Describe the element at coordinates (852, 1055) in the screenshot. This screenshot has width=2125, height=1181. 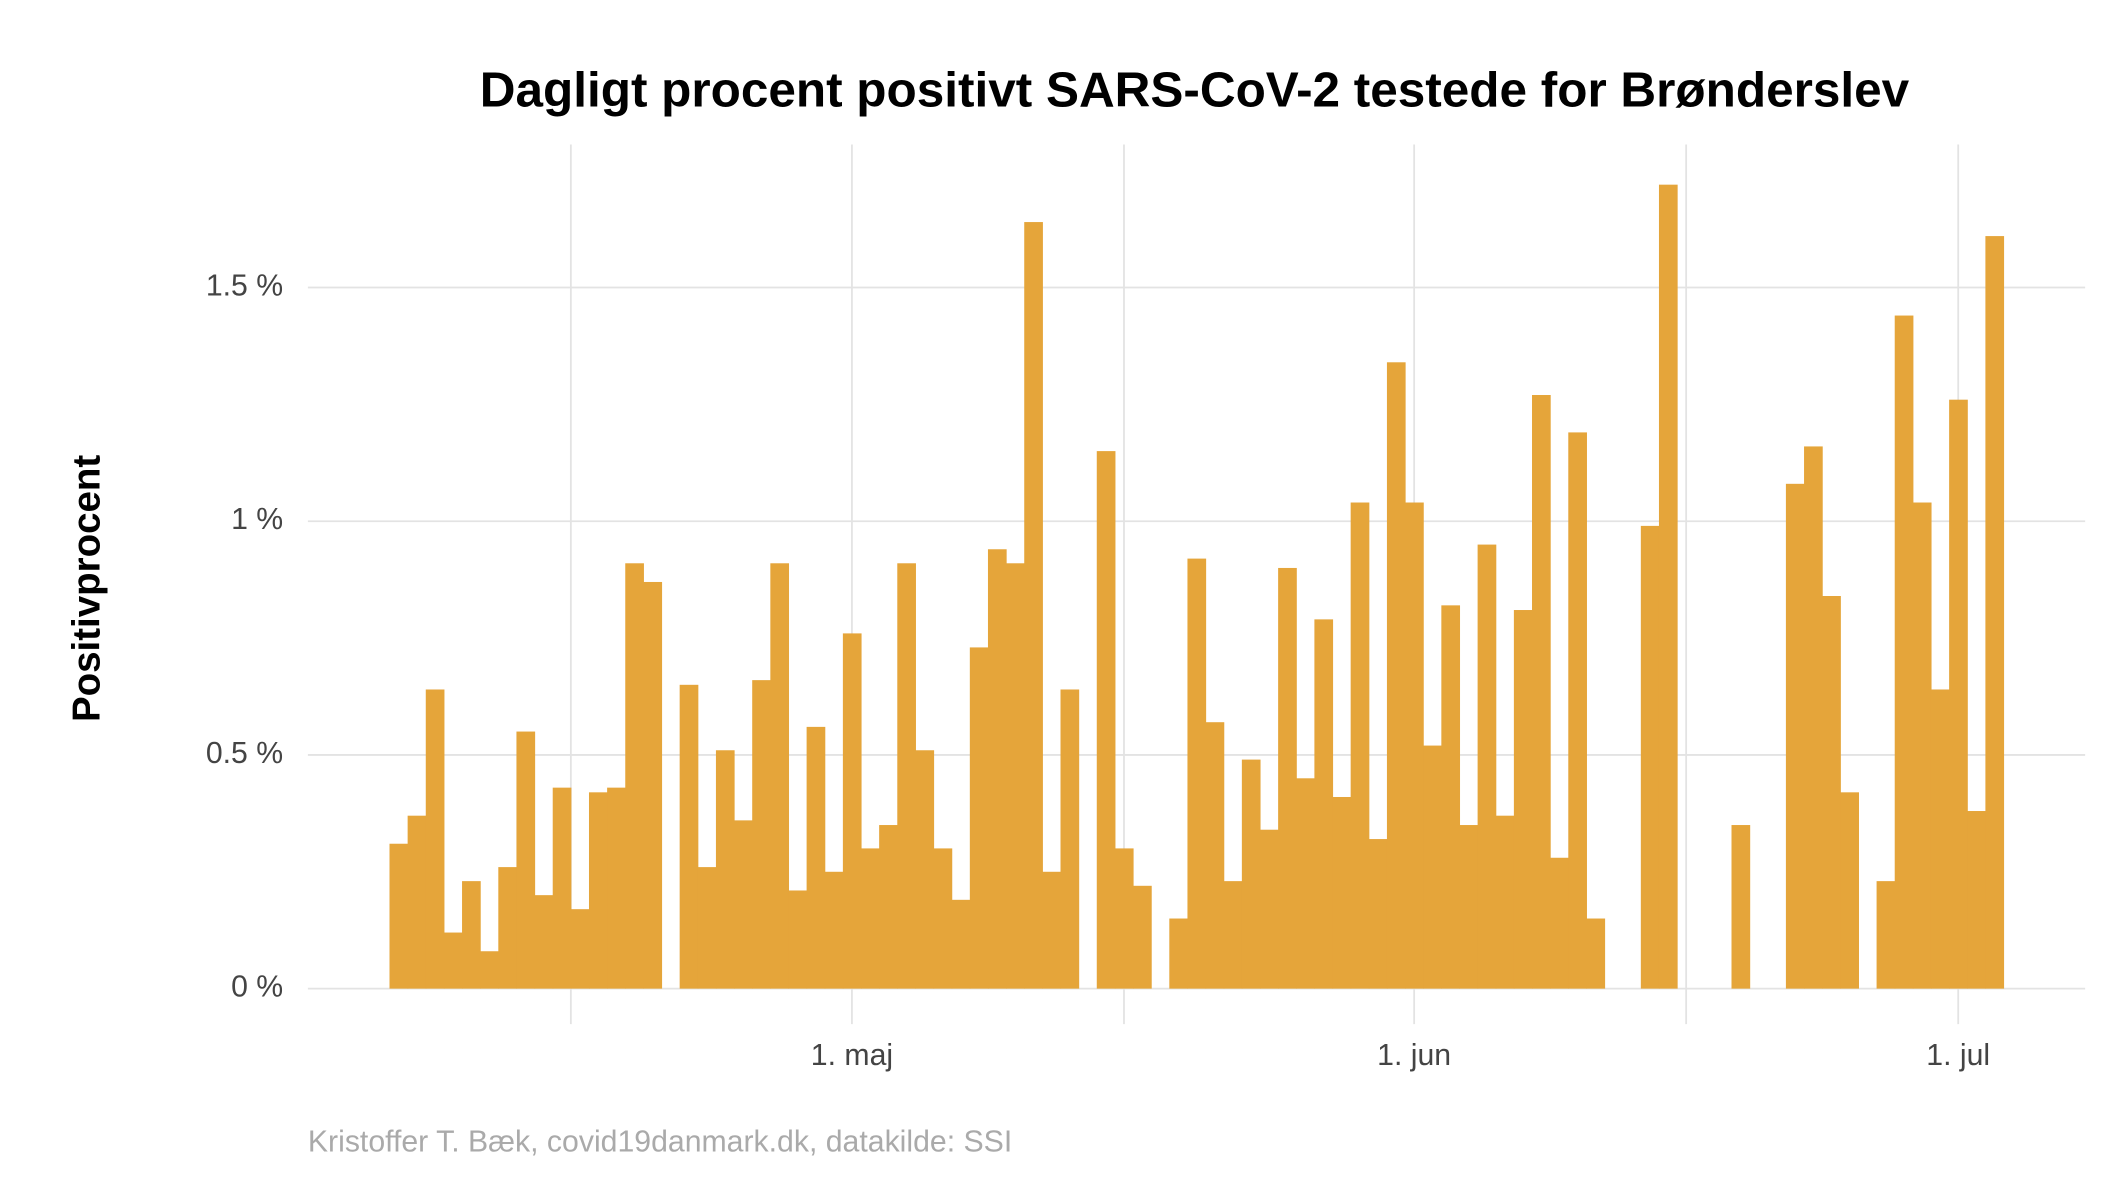
I see `x-tick-label: 1. maj` at that location.